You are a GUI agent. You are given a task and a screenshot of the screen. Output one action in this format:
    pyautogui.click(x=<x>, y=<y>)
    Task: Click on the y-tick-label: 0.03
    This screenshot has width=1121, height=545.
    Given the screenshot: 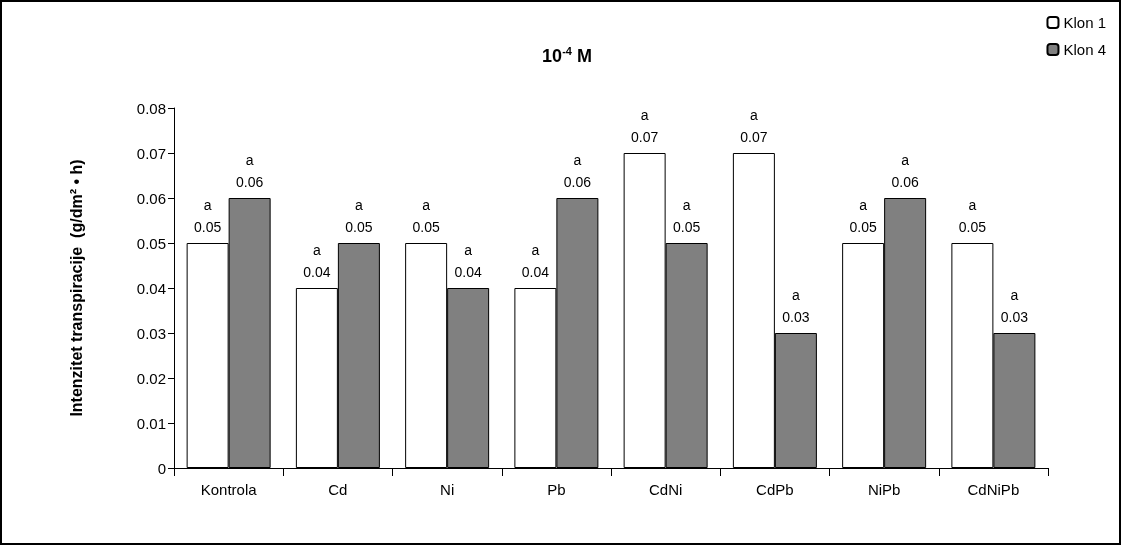 What is the action you would take?
    pyautogui.click(x=151, y=333)
    